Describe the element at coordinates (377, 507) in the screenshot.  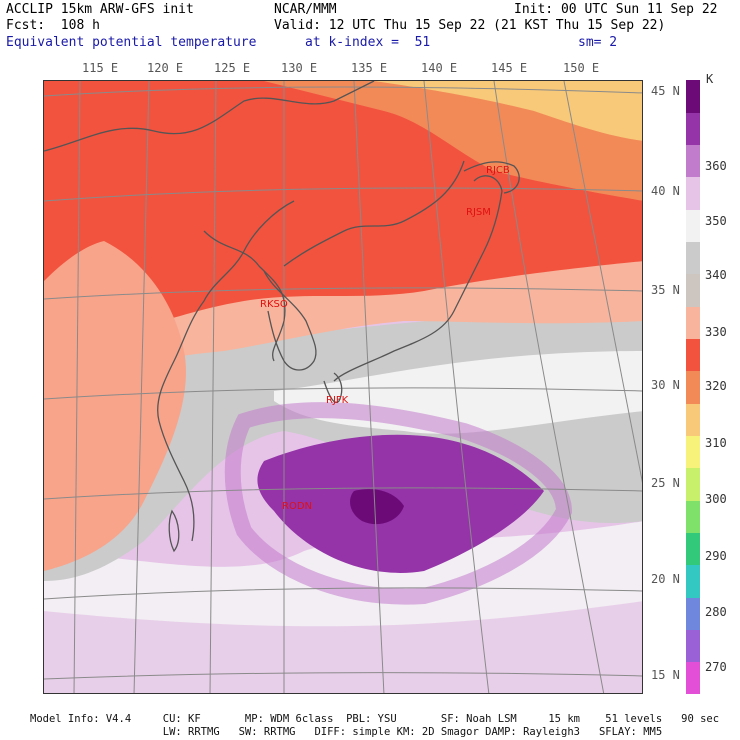
I see `region-dark-purple` at that location.